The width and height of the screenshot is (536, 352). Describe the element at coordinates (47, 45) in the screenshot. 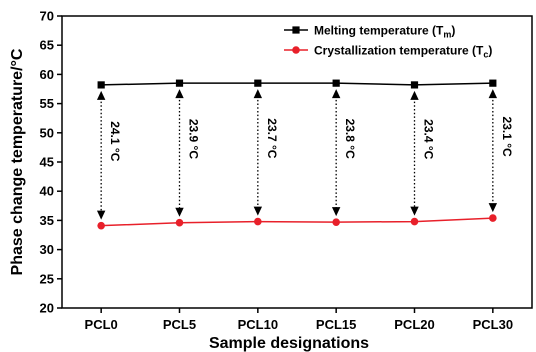

I see `y-tick-label: 65` at that location.